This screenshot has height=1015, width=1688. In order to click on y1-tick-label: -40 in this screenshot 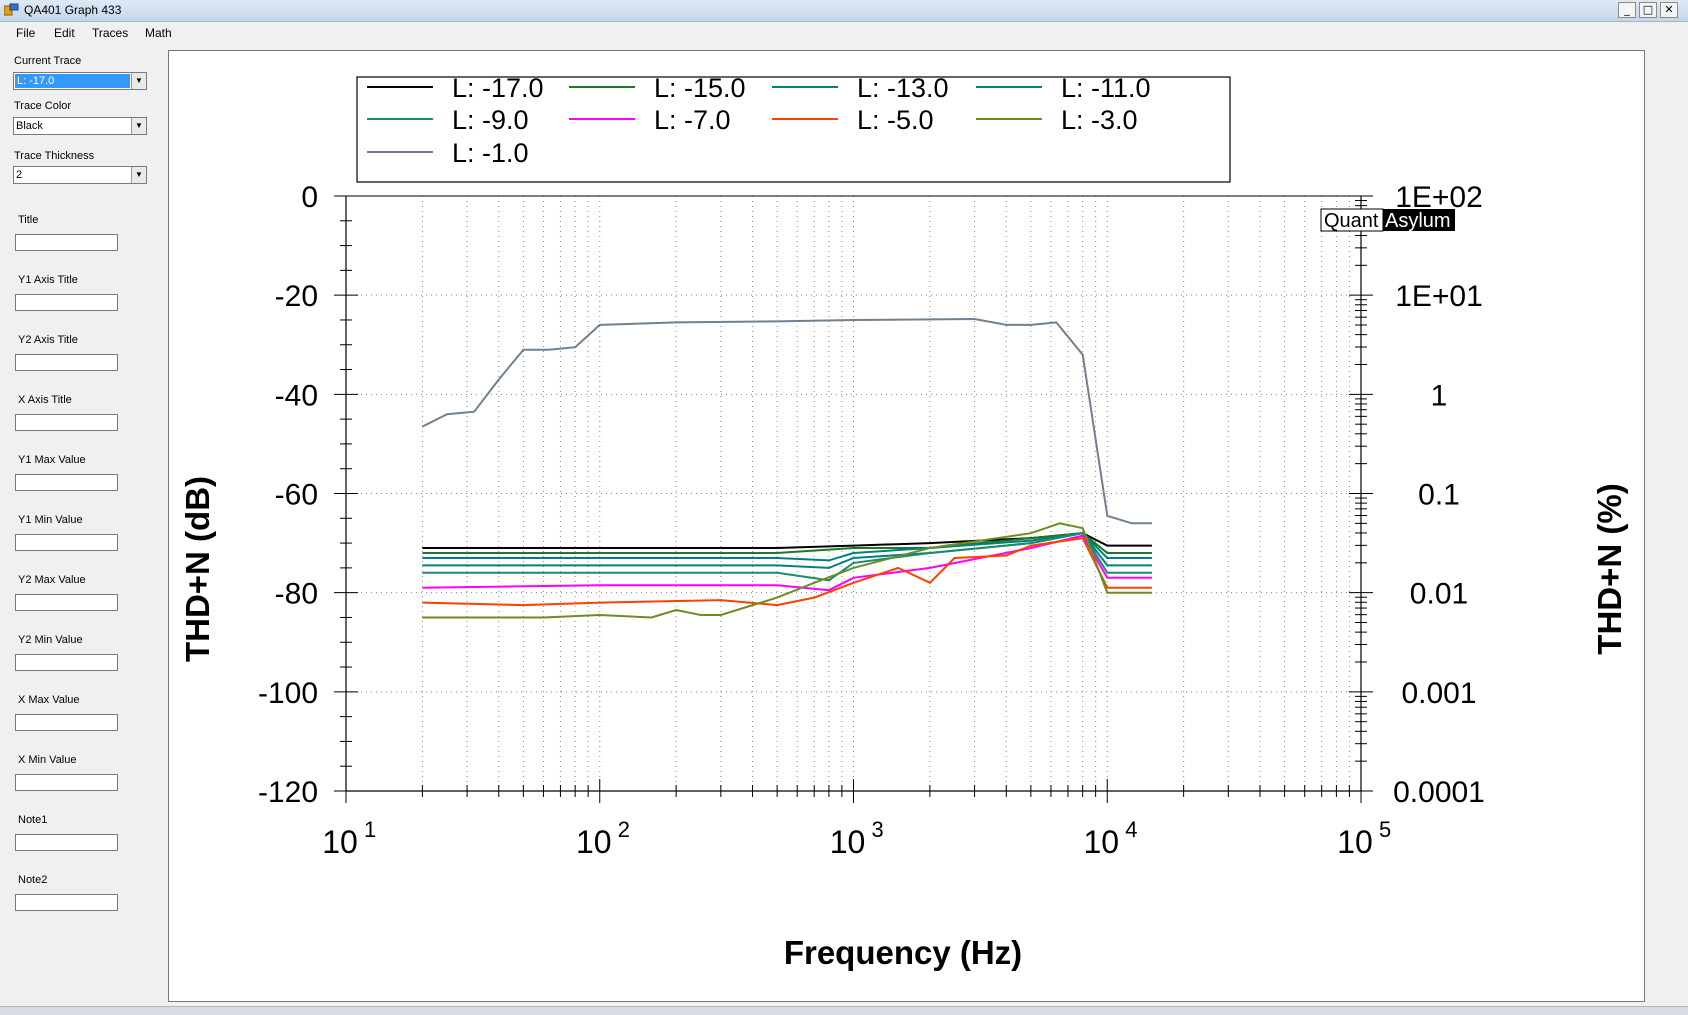, I will do `click(296, 395)`.